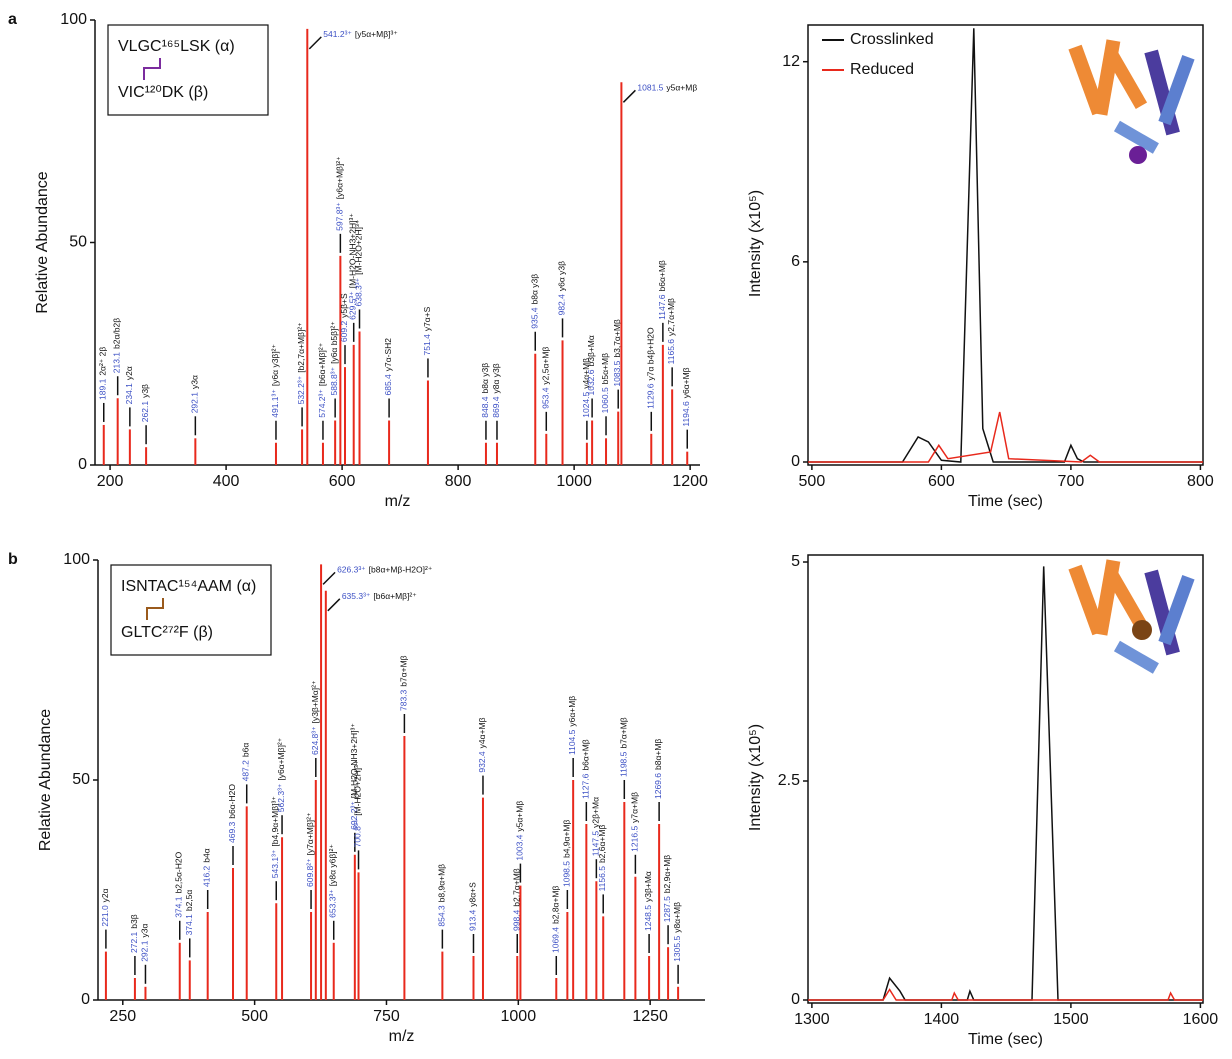 Image resolution: width=1232 pixels, height=1059 pixels. Describe the element at coordinates (358, 788) in the screenshot. I see `ion-label: [M-H2O+2H]³⁺` at that location.